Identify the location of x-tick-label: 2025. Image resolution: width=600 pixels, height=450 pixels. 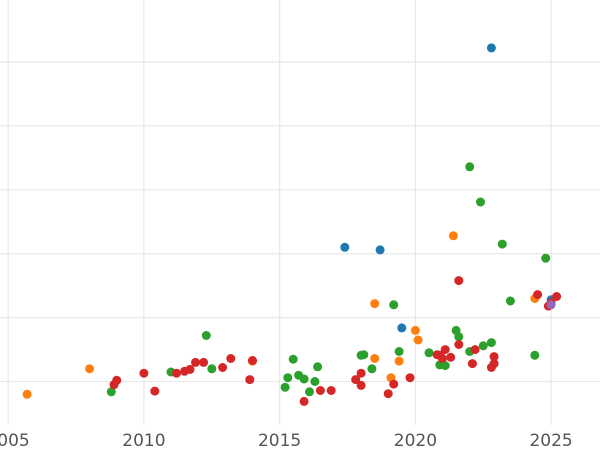
(550, 440).